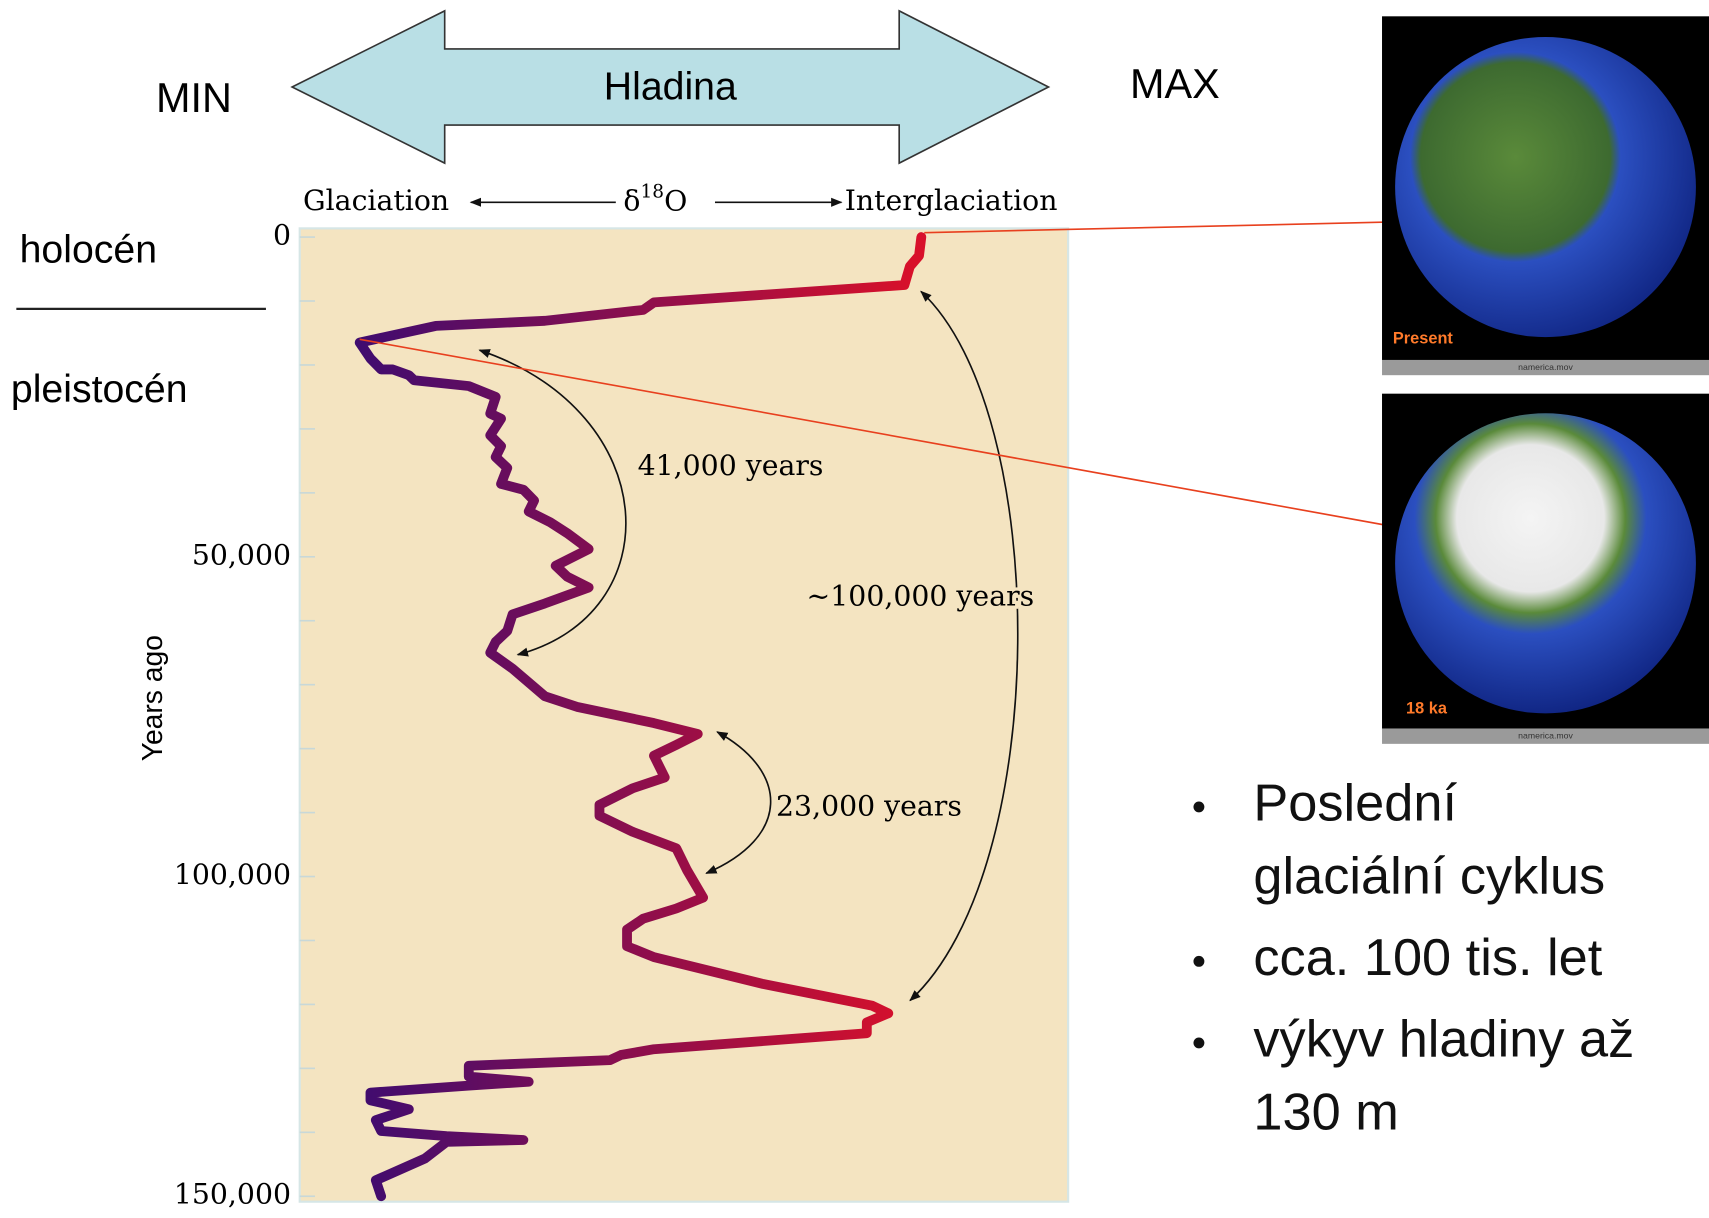  I want to click on x-label-part: δ, so click(631, 200).